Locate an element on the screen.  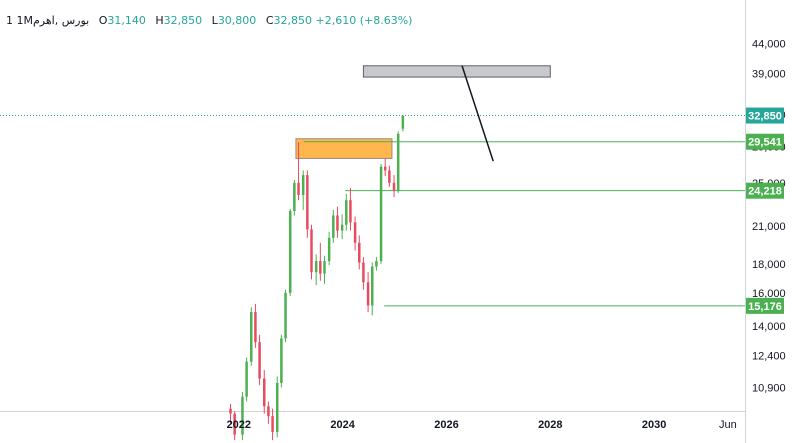
target-zone is located at coordinates (456, 71).